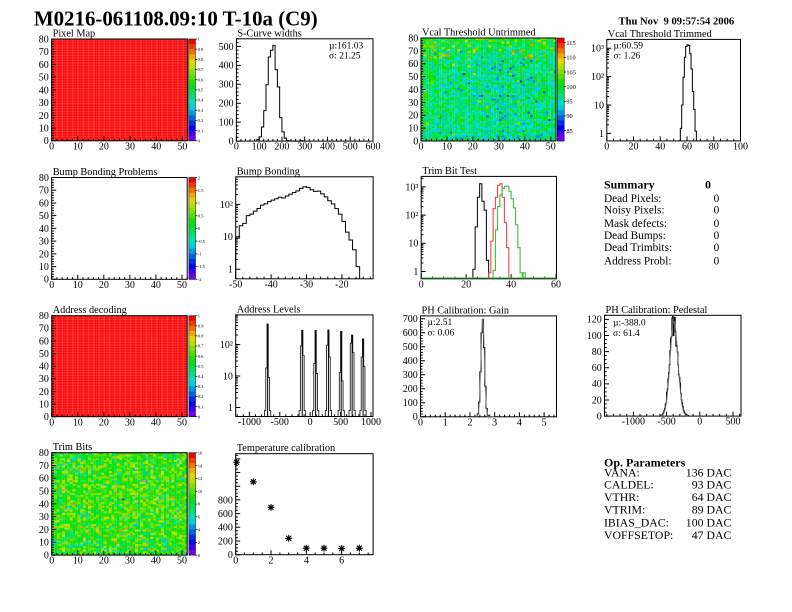 This screenshot has width=792, height=612. I want to click on svg-text: IBIAS_DAC:, so click(636, 523).